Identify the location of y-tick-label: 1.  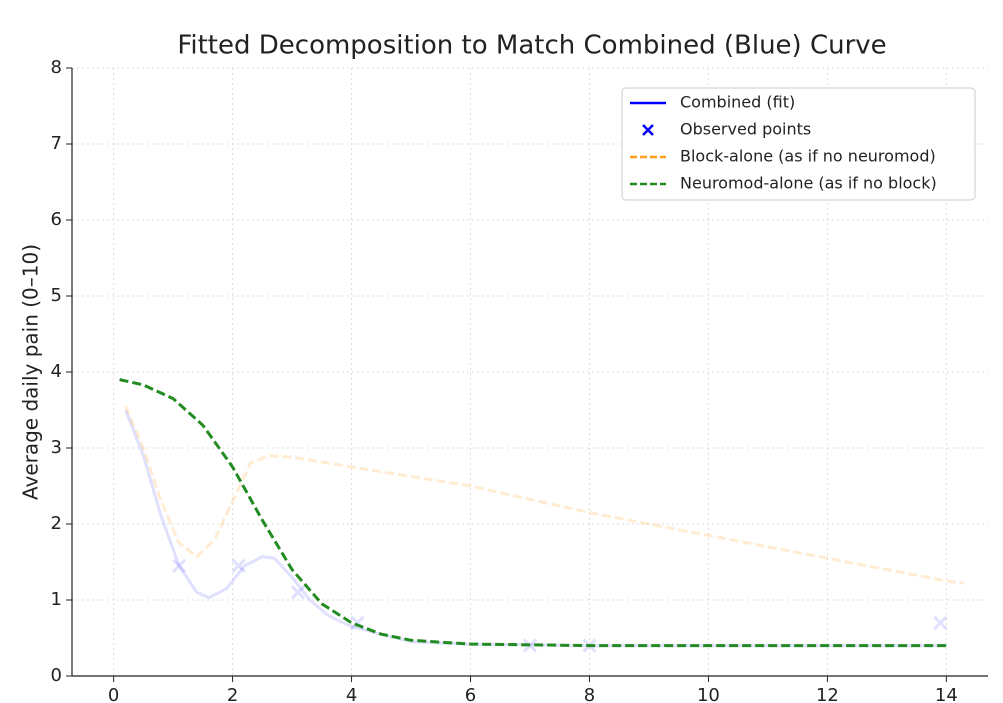
(56, 599).